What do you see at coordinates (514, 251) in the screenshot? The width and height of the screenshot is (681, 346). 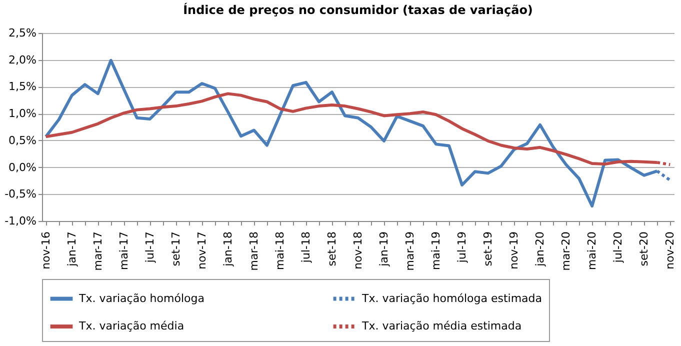 I see `x-tick-label: nov-19` at bounding box center [514, 251].